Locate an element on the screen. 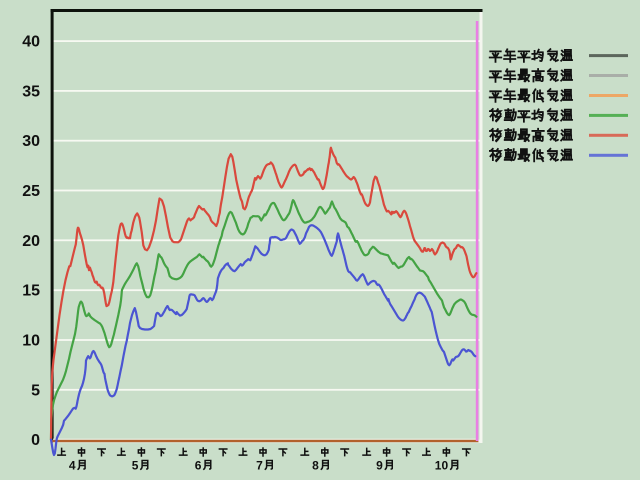  svg-text: 25 is located at coordinates (31, 191).